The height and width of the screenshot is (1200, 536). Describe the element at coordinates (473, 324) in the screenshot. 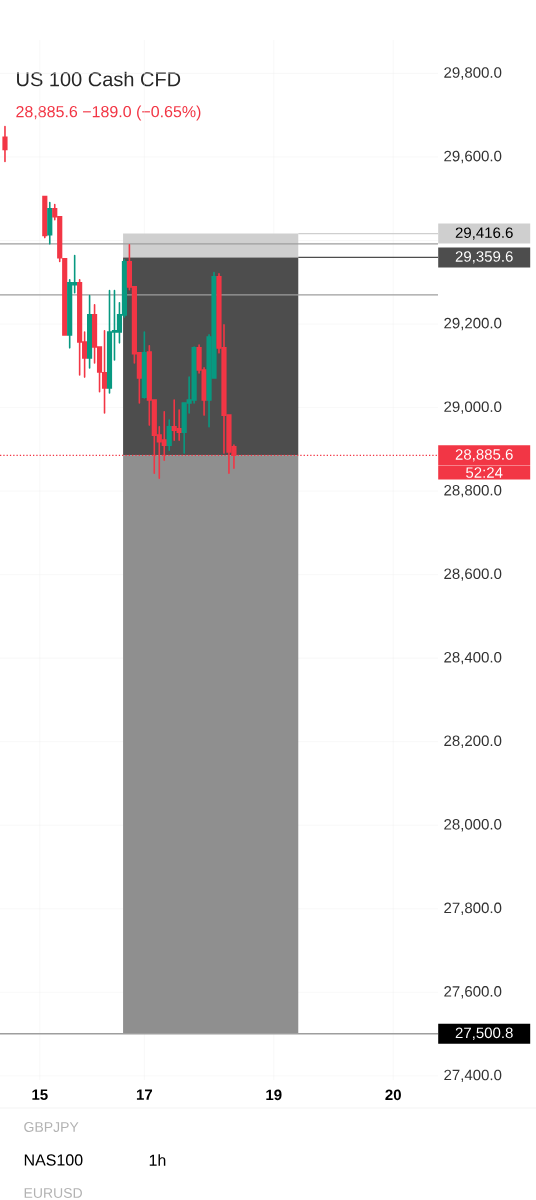

I see `y-tick-label: 29,200.0` at that location.